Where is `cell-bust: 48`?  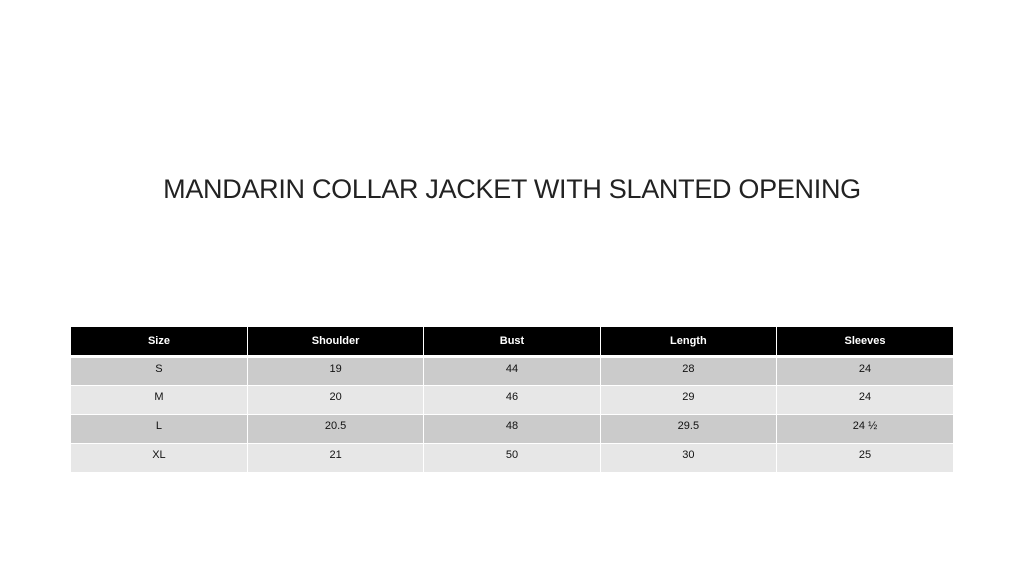
cell-bust: 48 is located at coordinates (512, 429).